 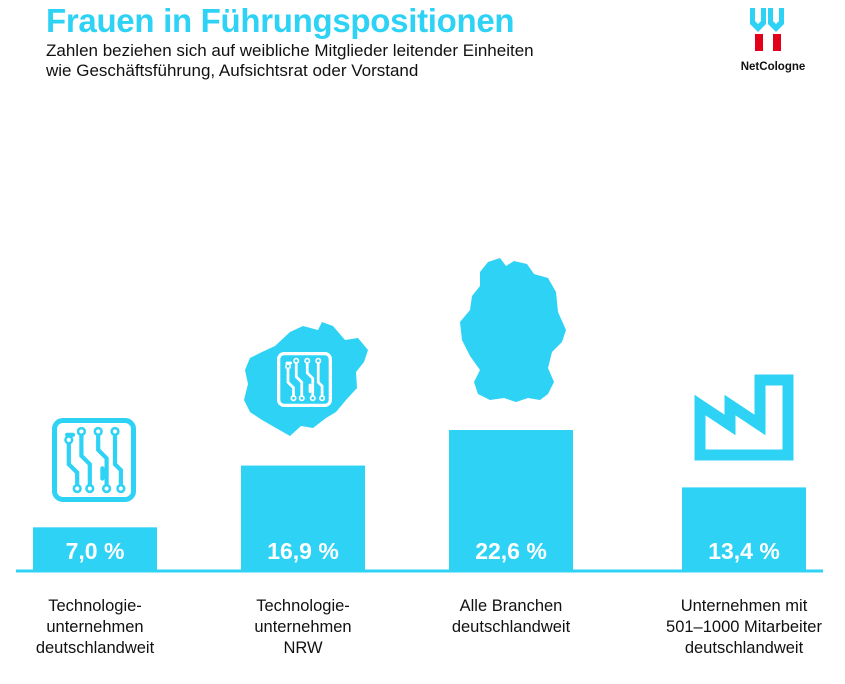 I want to click on category-label-2: Technologie- unternehmen NRW, so click(x=303, y=627).